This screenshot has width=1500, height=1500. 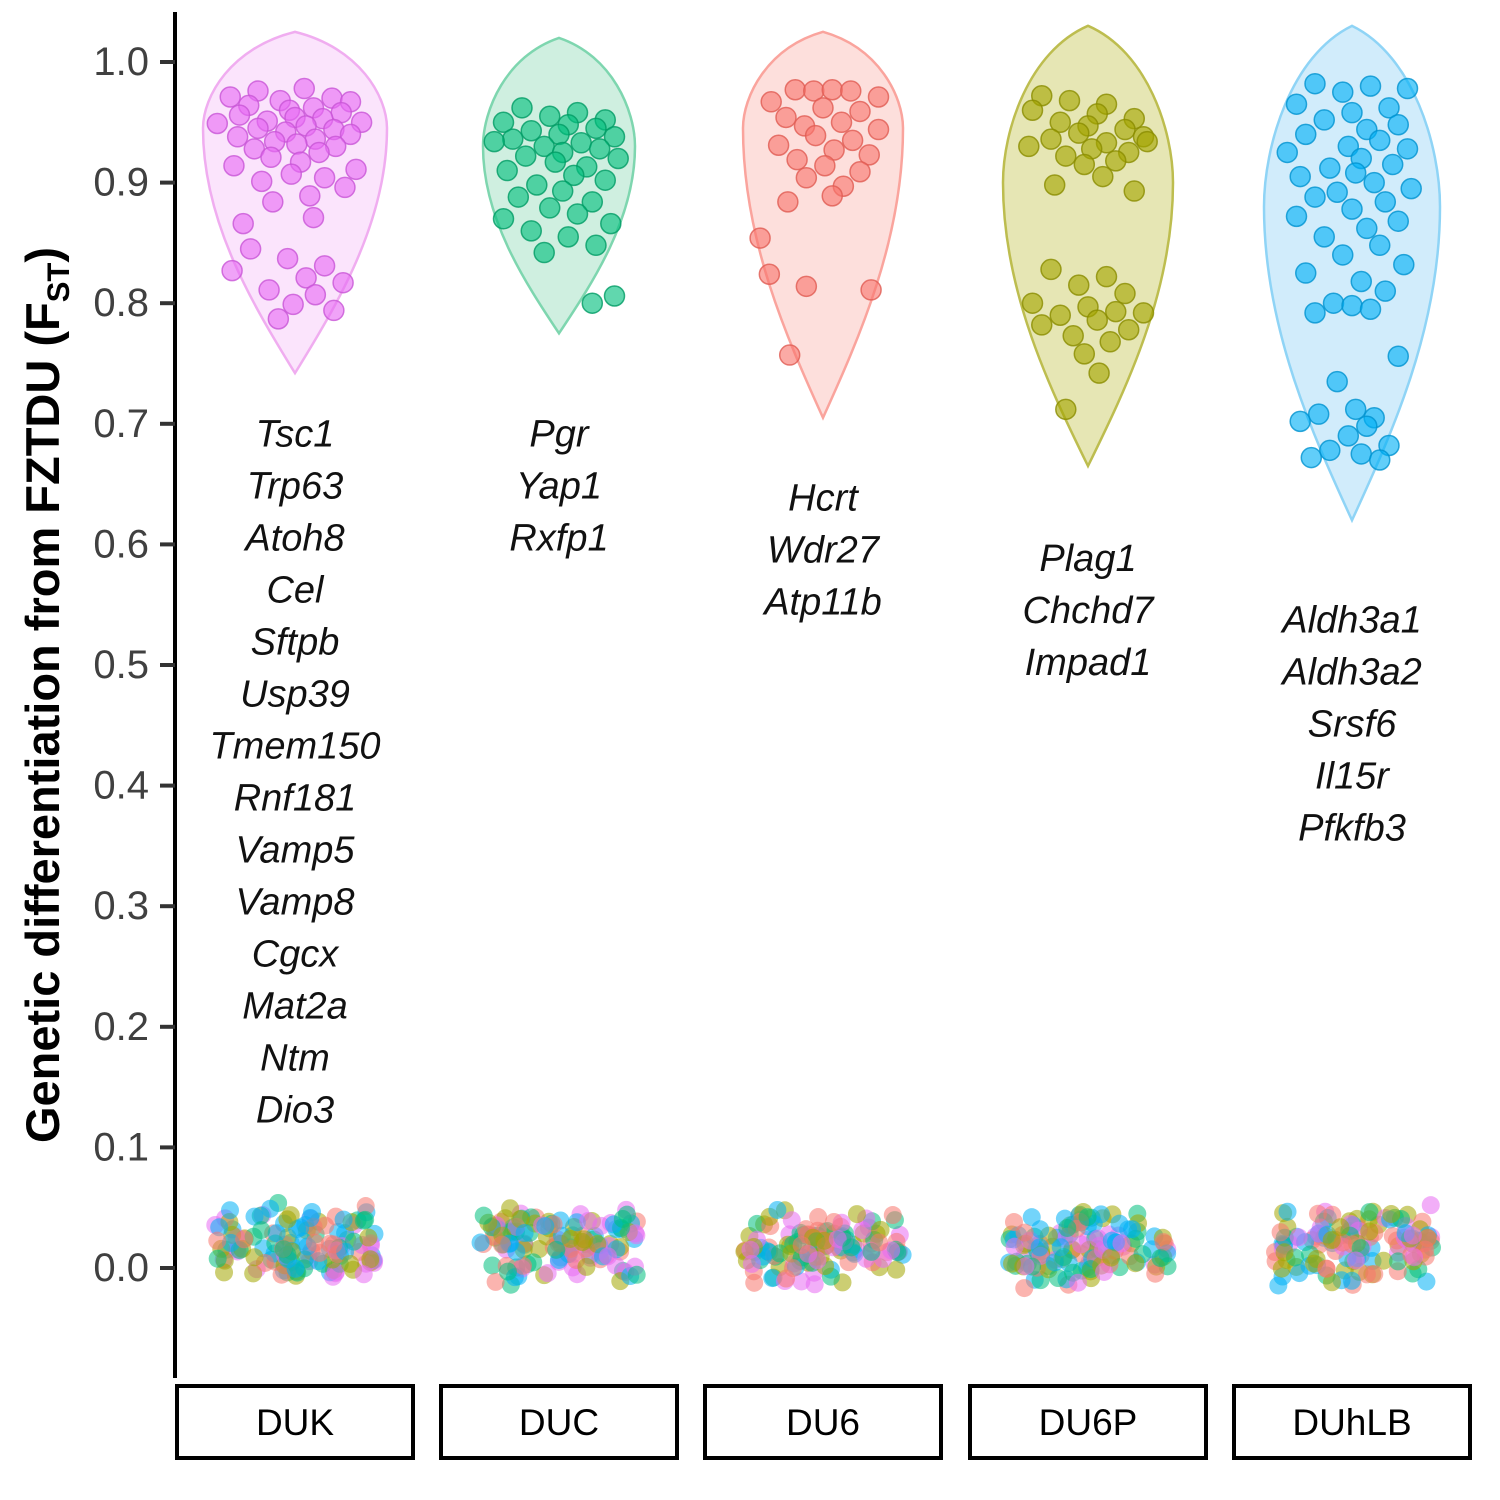 I want to click on gene-label: Cel, so click(x=295, y=591).